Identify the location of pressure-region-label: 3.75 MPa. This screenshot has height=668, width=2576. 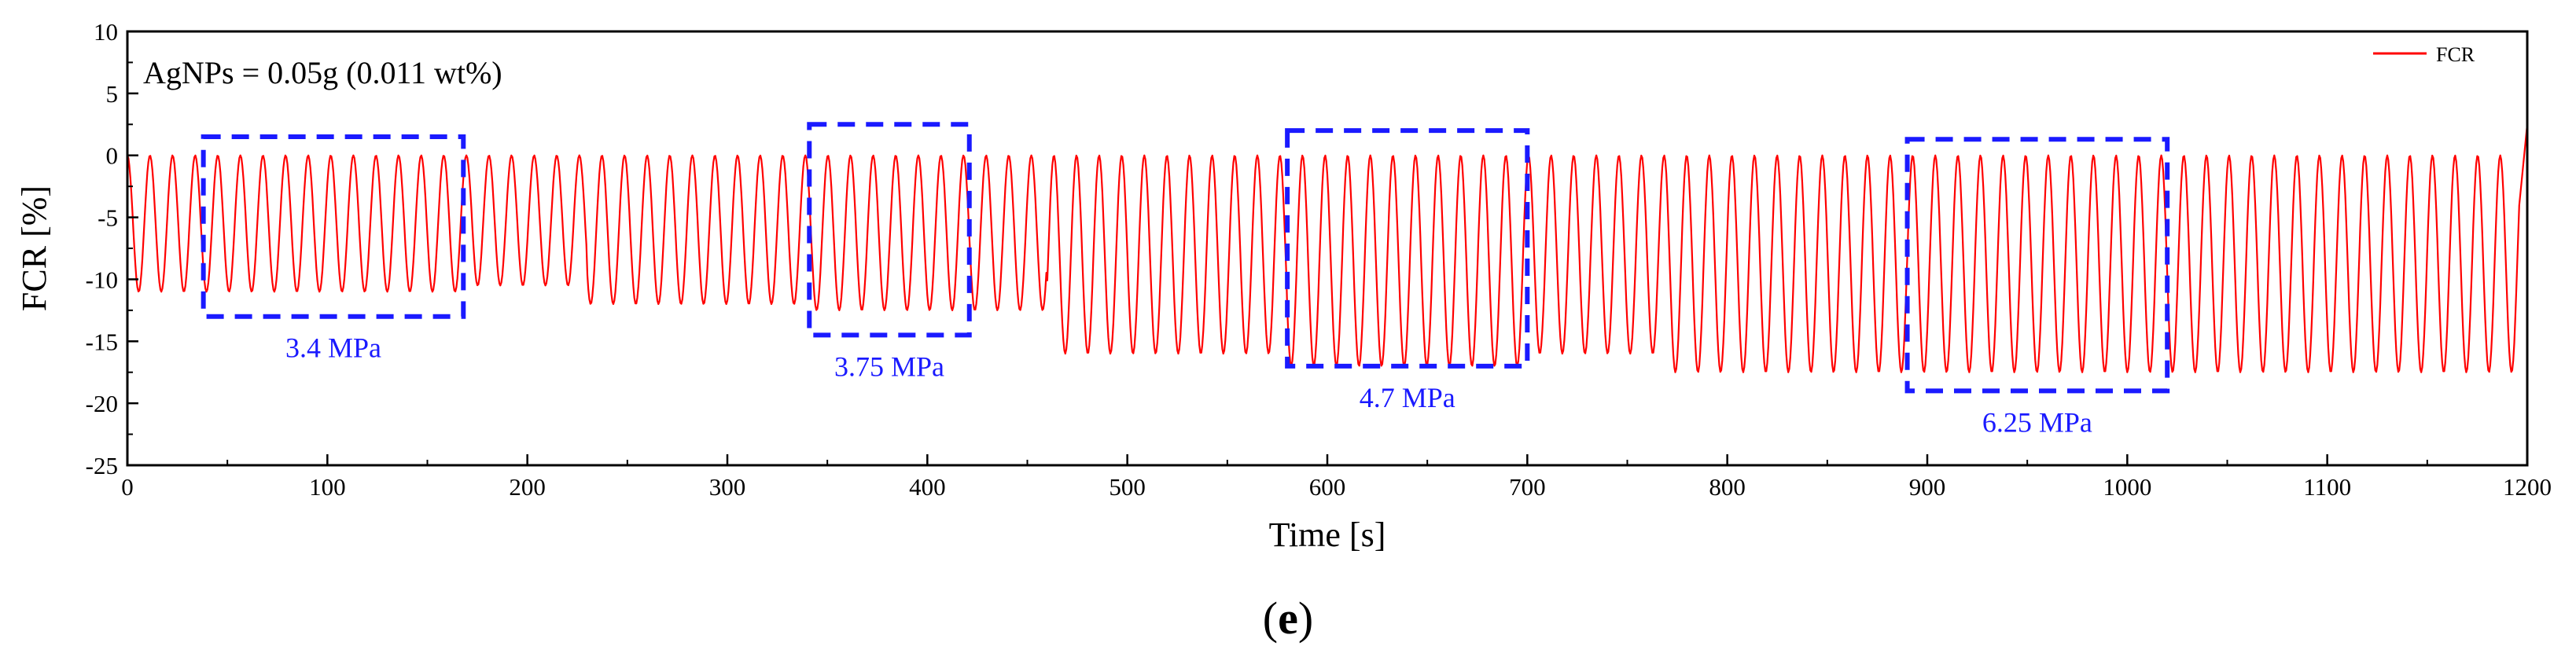
(889, 366).